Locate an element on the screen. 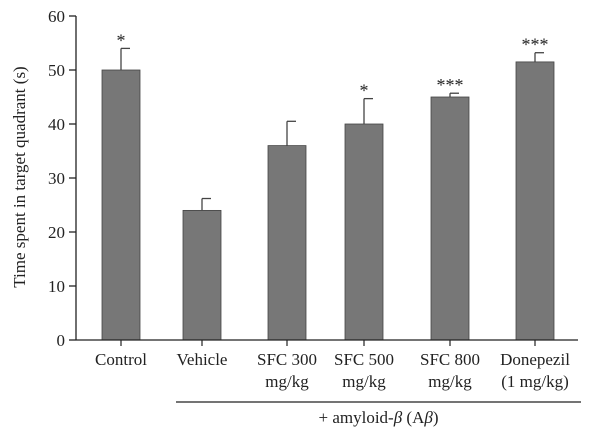  x-tick-label: SFC 800 is located at coordinates (450, 359).